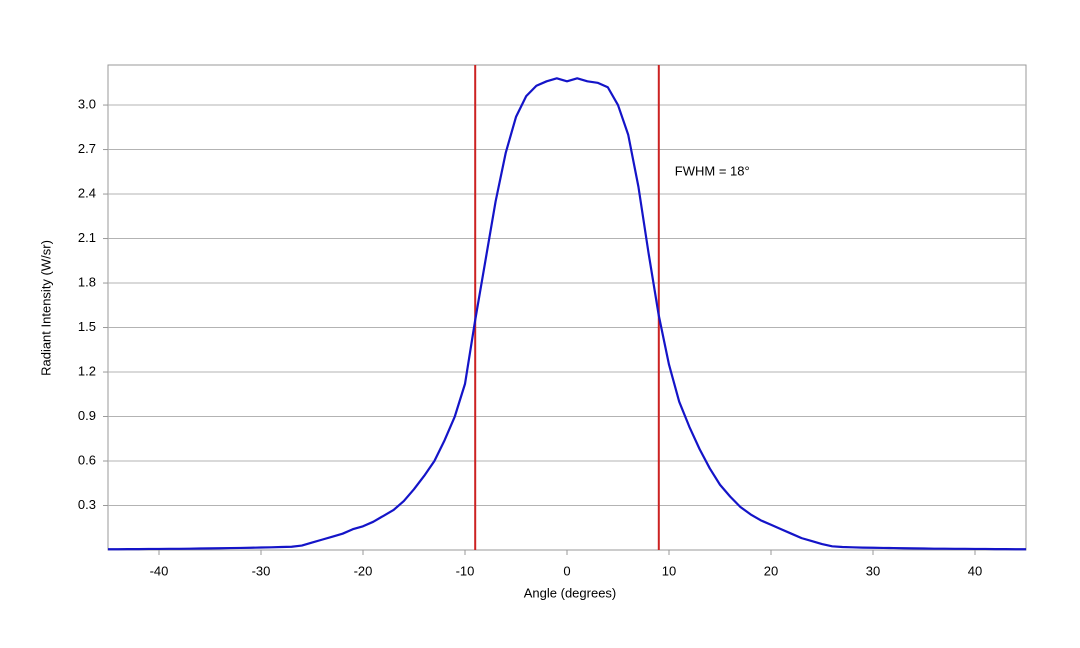  Describe the element at coordinates (87, 370) in the screenshot. I see `y-tick-label: 1.2` at that location.